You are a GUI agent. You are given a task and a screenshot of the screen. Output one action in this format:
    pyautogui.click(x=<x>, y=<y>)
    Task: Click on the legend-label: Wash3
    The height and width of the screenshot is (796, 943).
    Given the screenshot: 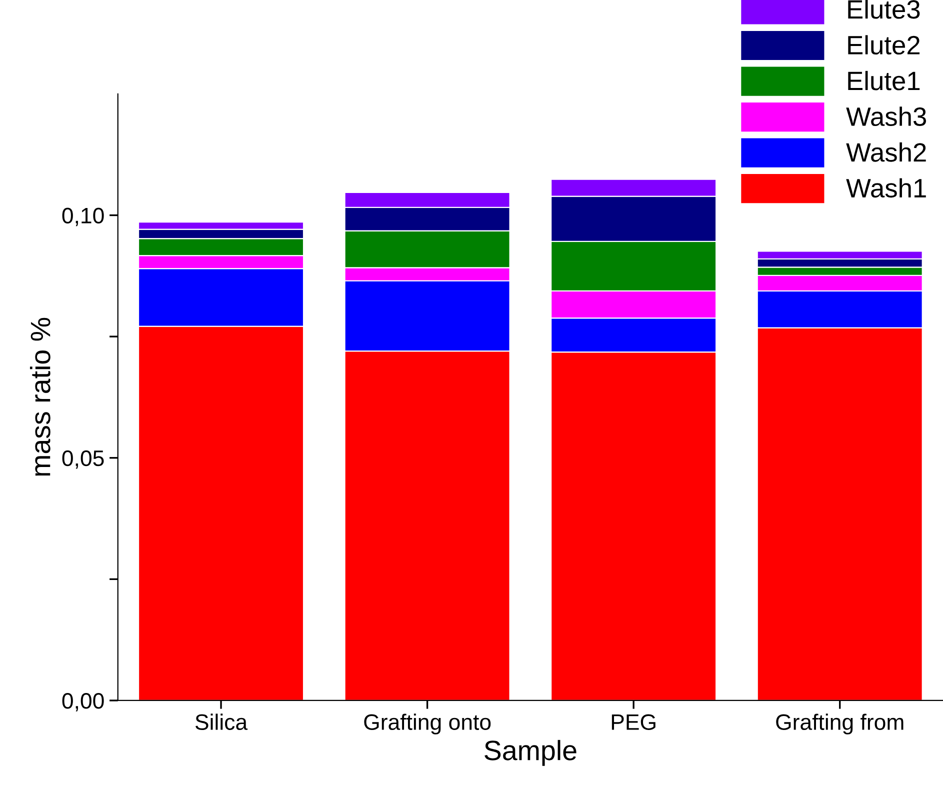 What is the action you would take?
    pyautogui.click(x=886, y=116)
    